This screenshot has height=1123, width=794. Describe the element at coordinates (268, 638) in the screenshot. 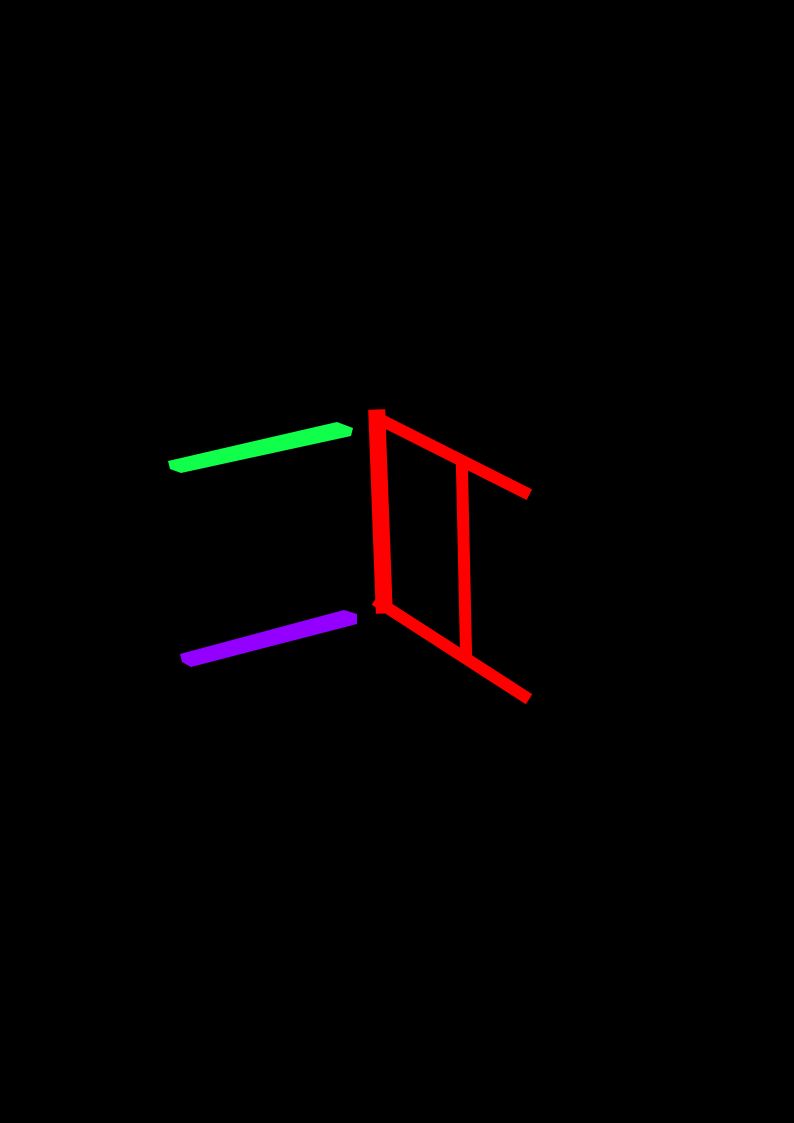

I see `purple-bar` at that location.